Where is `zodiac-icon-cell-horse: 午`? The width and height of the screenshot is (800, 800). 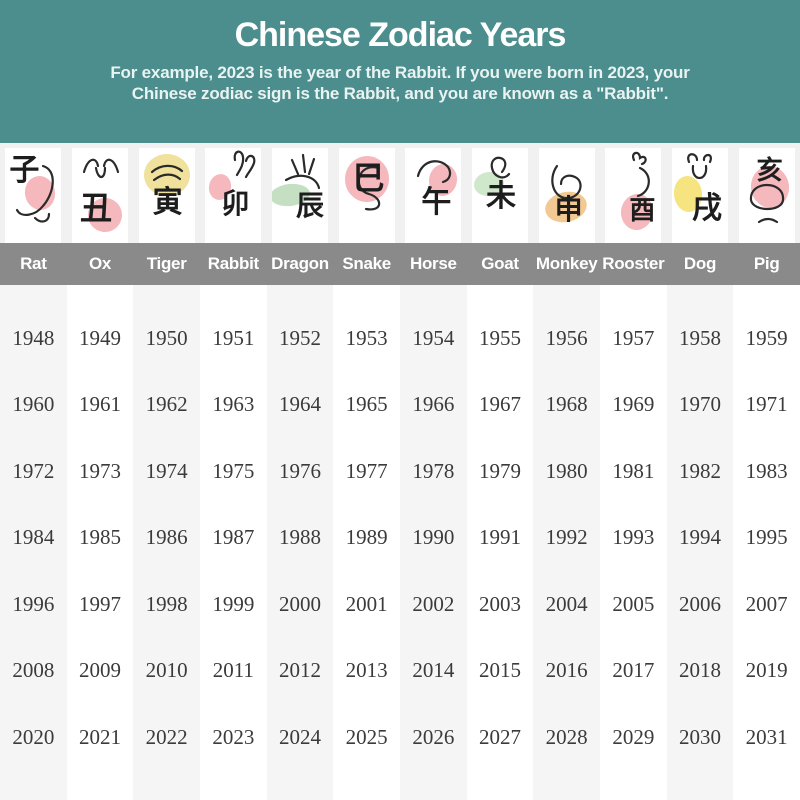
zodiac-icon-cell-horse: 午 is located at coordinates (433, 193).